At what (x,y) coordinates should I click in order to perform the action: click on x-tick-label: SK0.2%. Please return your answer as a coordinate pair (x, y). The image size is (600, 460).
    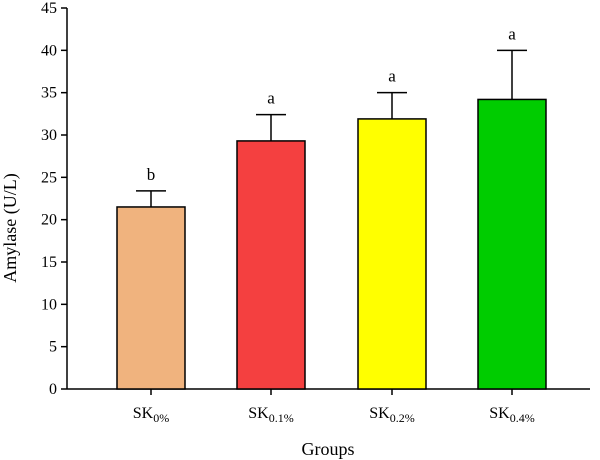
    Looking at the image, I should click on (391, 415).